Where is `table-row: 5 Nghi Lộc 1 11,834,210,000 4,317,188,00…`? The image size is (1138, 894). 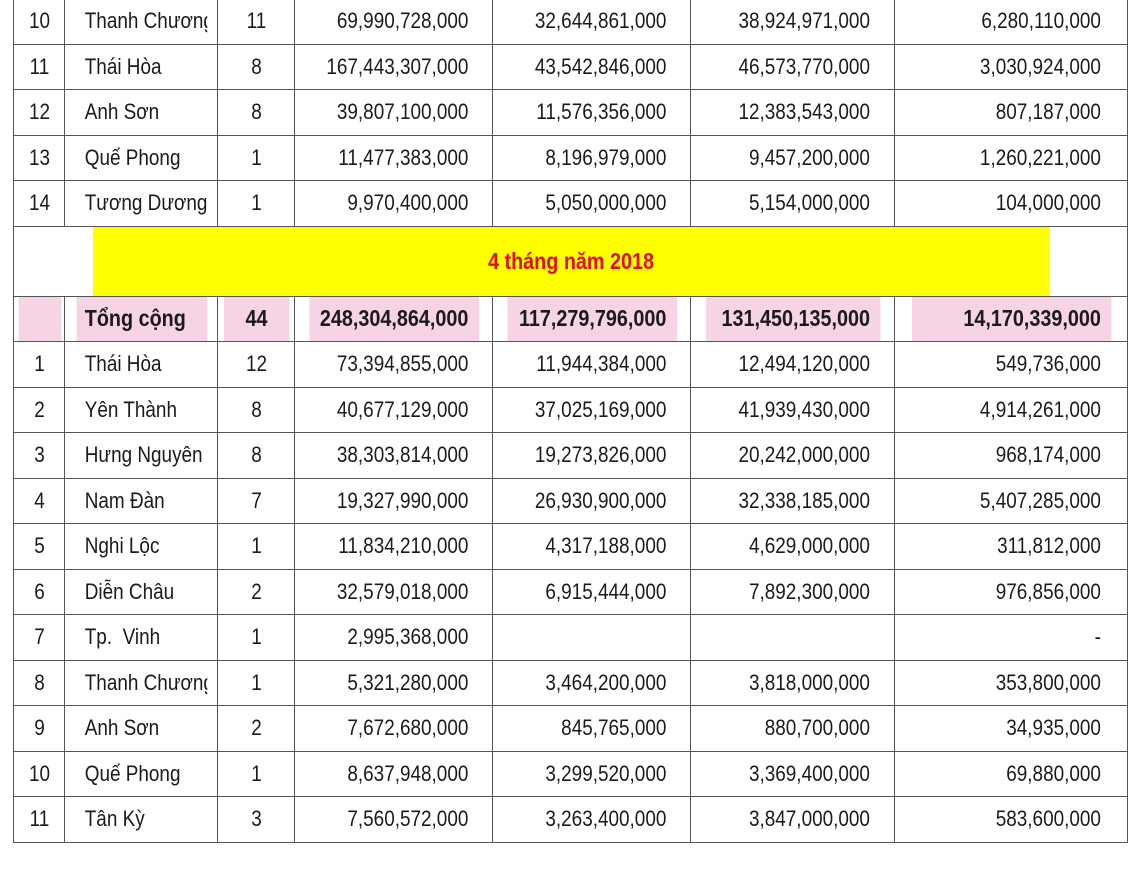 table-row: 5 Nghi Lộc 1 11,834,210,000 4,317,188,00… is located at coordinates (571, 546).